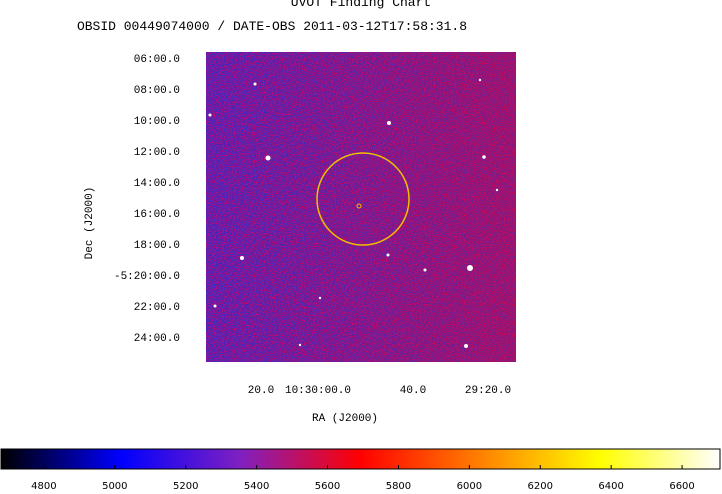 The width and height of the screenshot is (722, 494). What do you see at coordinates (413, 391) in the screenshot?
I see `x-tick-label: 40.0` at bounding box center [413, 391].